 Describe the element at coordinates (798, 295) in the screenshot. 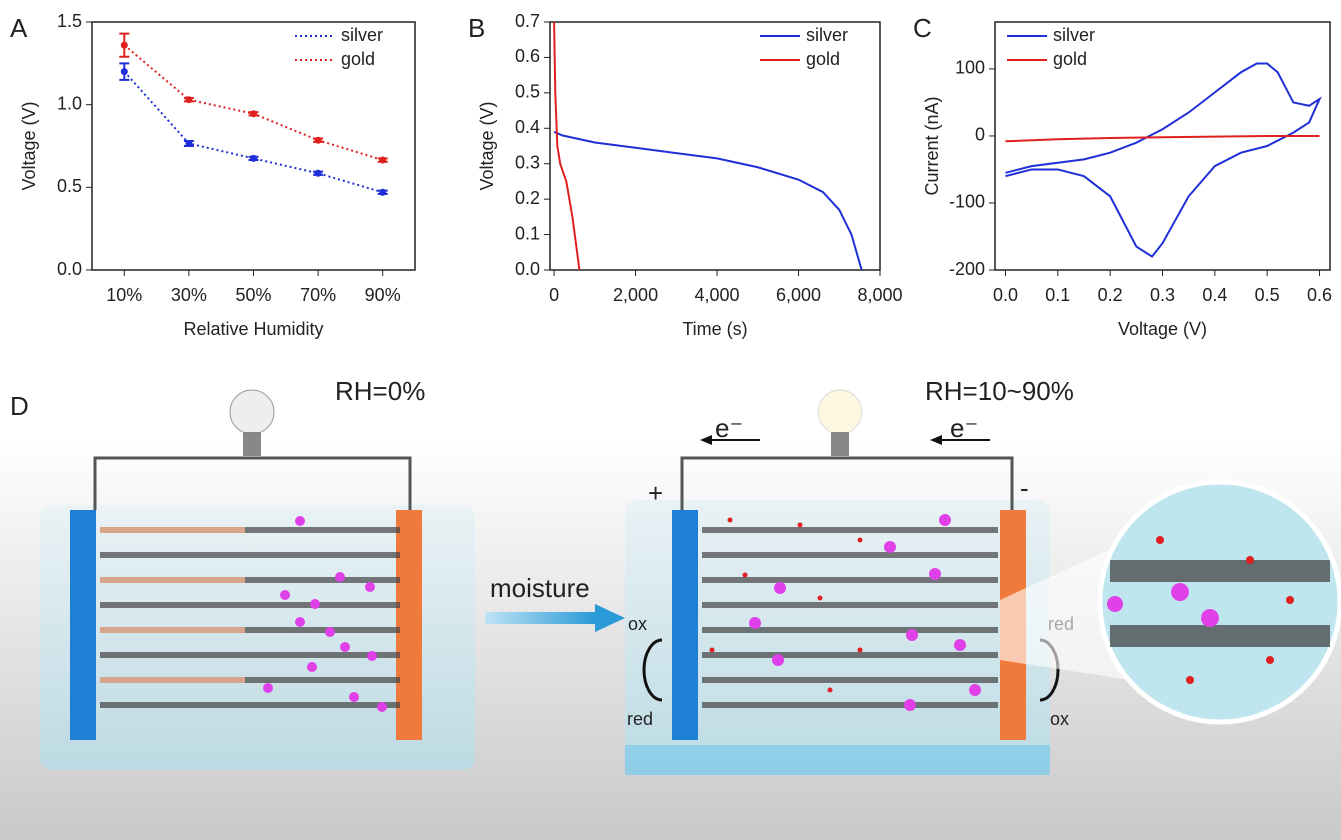

I see `x-tick-label: 6,000` at that location.